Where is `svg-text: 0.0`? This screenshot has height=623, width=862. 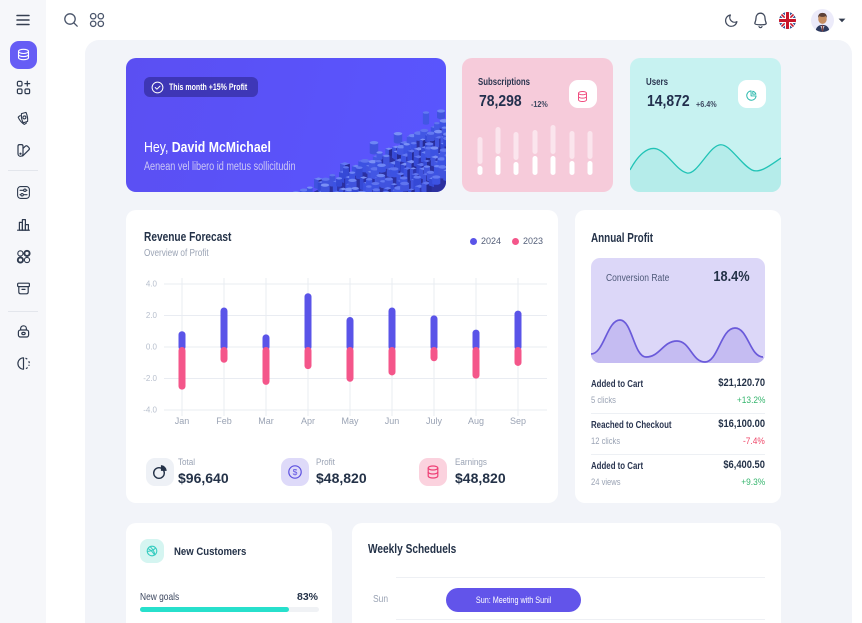 svg-text: 0.0 is located at coordinates (152, 347).